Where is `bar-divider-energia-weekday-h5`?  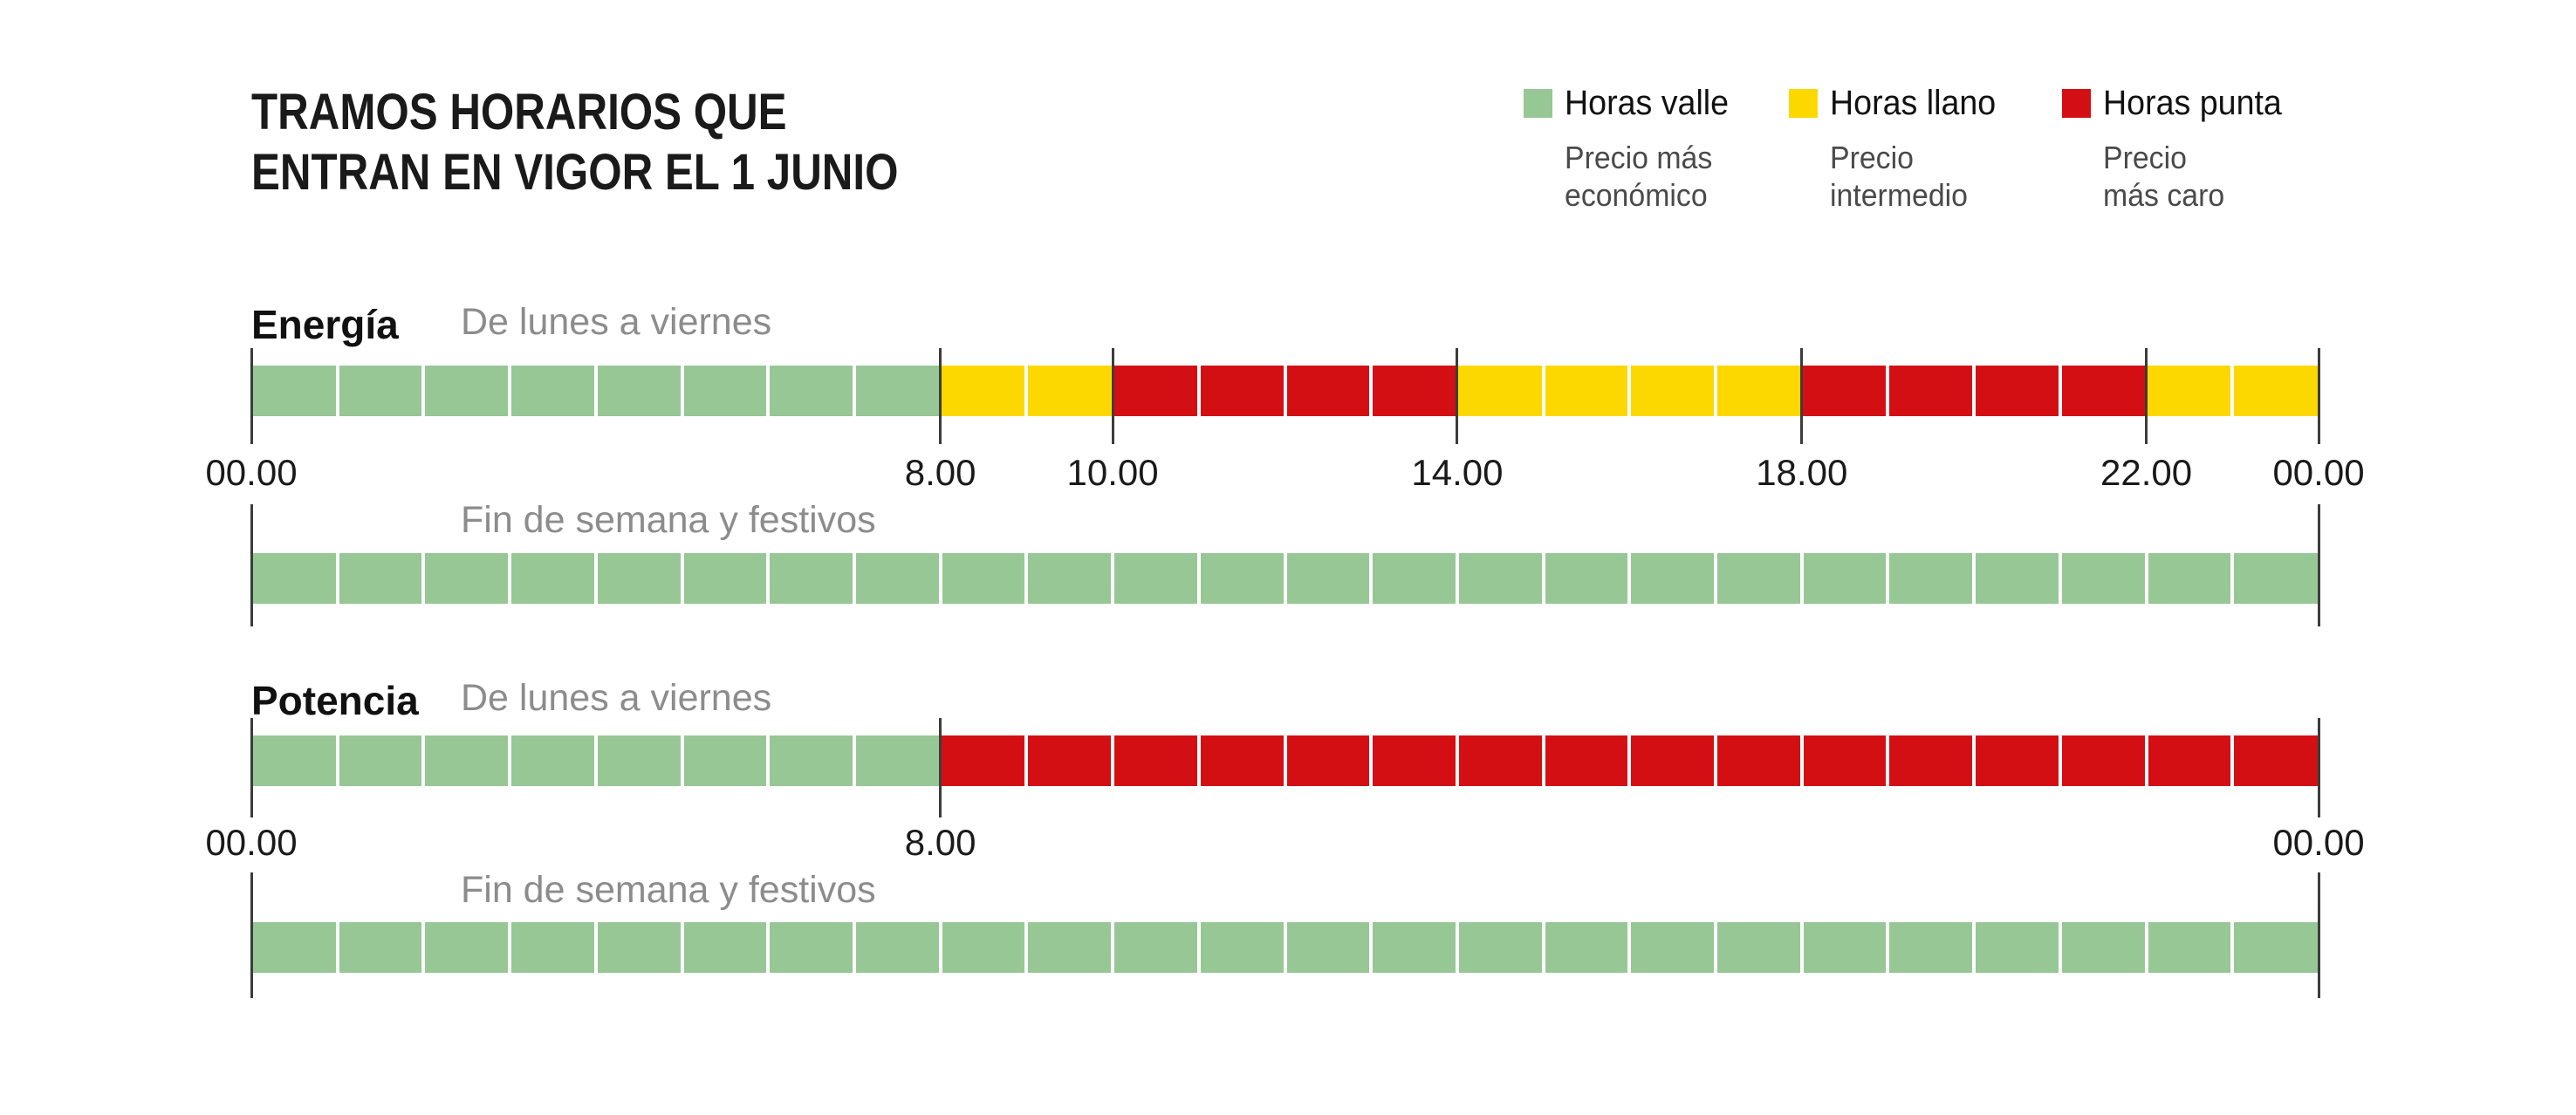 bar-divider-energia-weekday-h5 is located at coordinates (682, 391).